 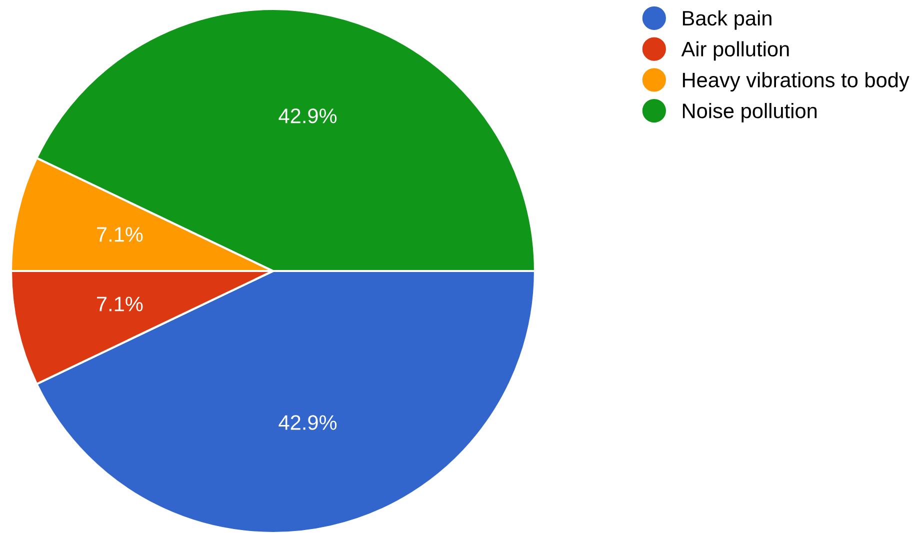 I want to click on legend-label: Heavy vibrations to body, so click(x=796, y=82).